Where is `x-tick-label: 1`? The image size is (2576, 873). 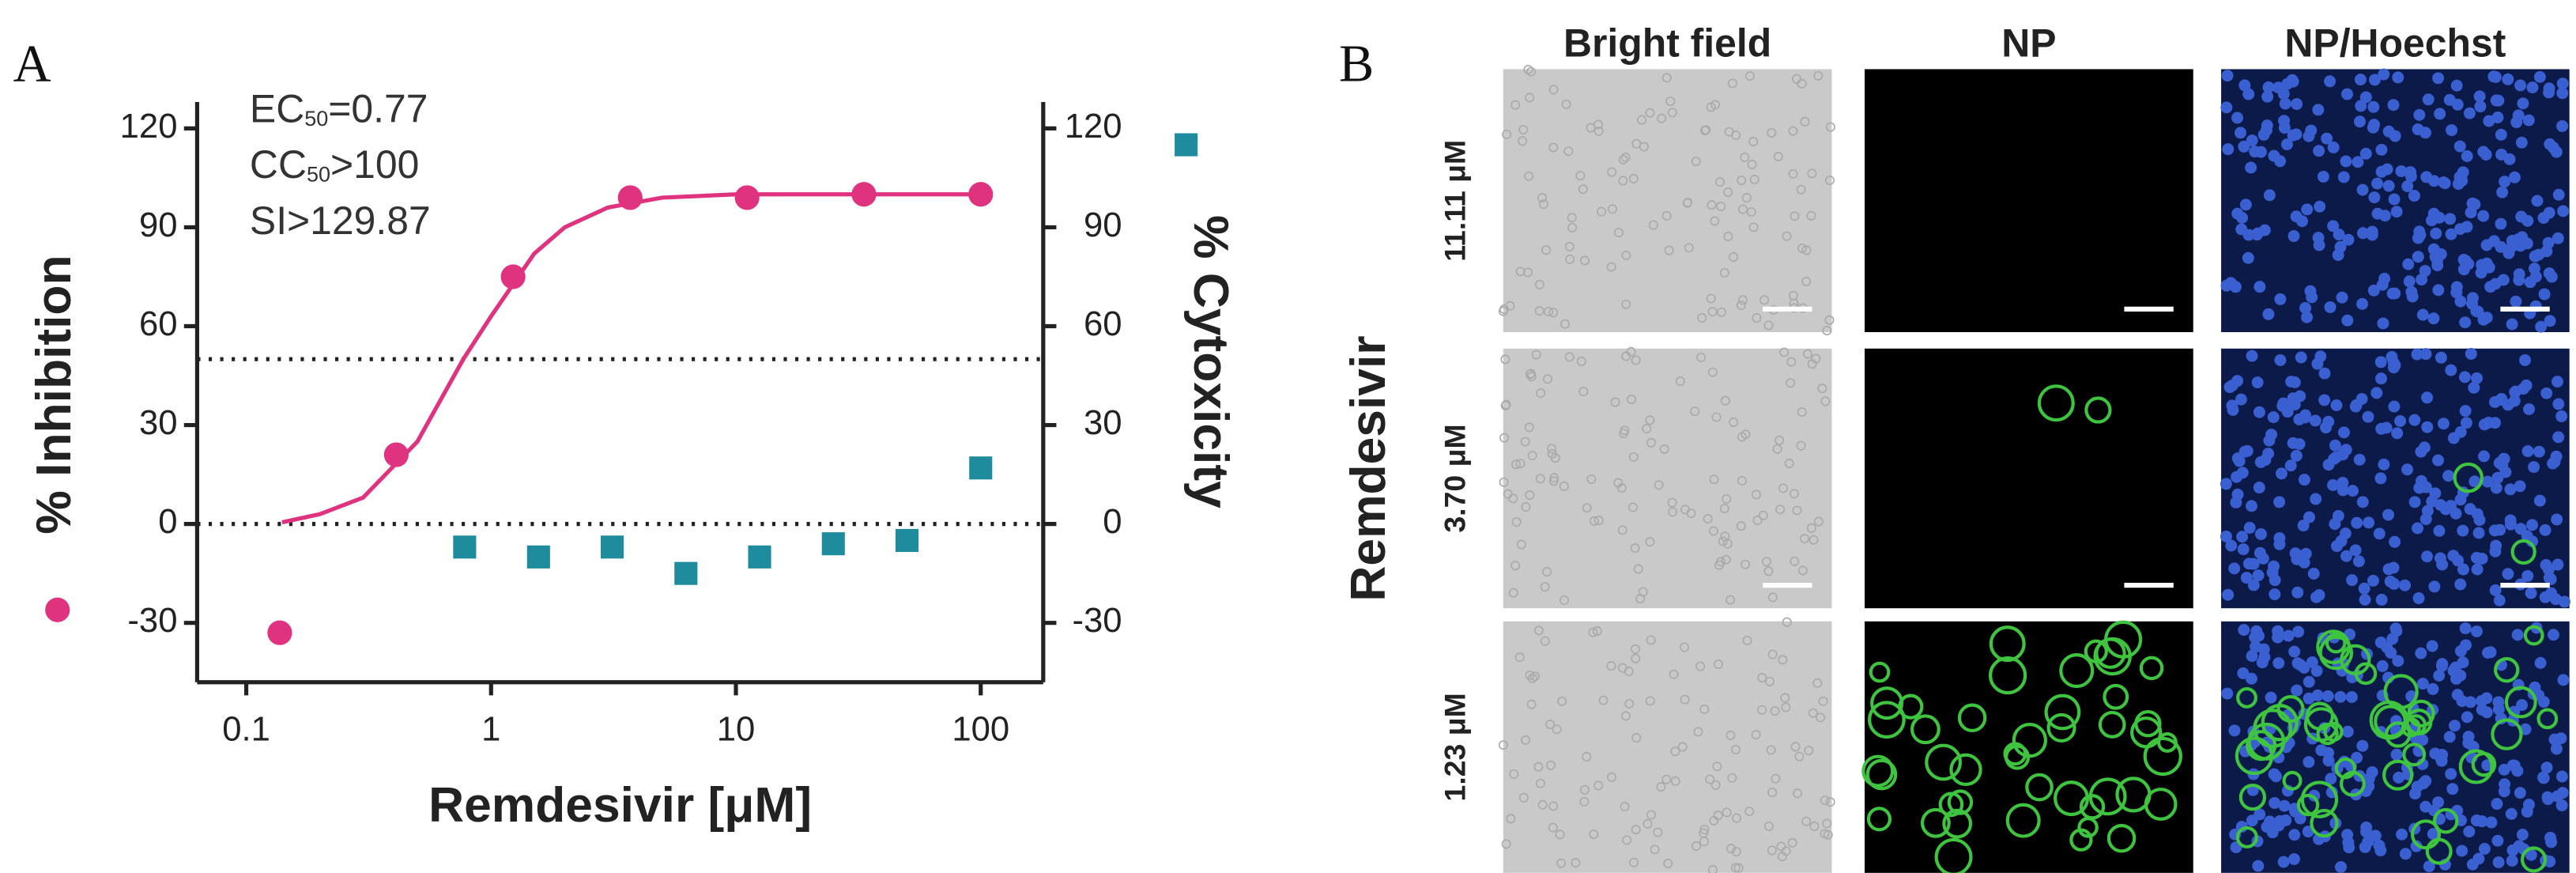 x-tick-label: 1 is located at coordinates (491, 729).